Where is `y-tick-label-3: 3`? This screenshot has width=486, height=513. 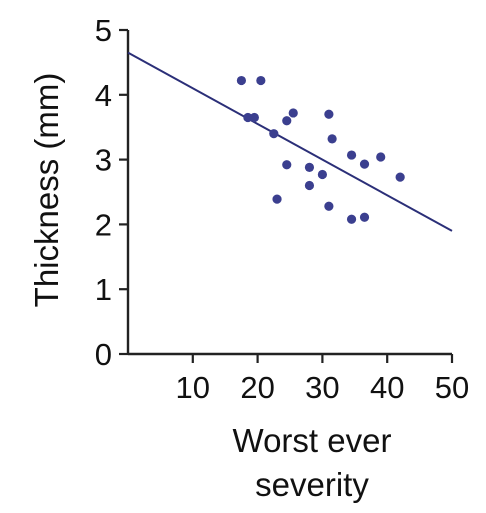
y-tick-label-3: 3 is located at coordinates (103, 160).